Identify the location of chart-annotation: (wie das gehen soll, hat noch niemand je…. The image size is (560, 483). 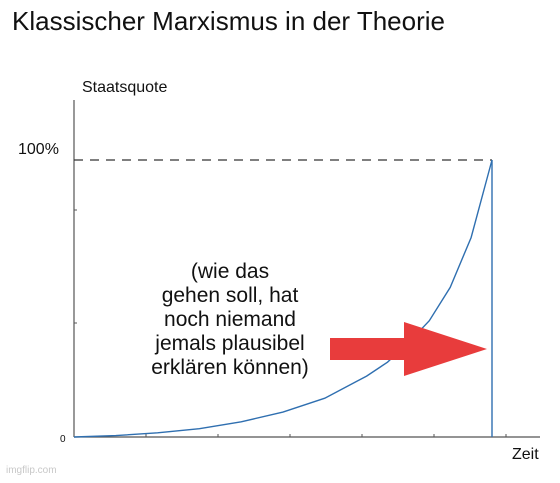
(230, 319).